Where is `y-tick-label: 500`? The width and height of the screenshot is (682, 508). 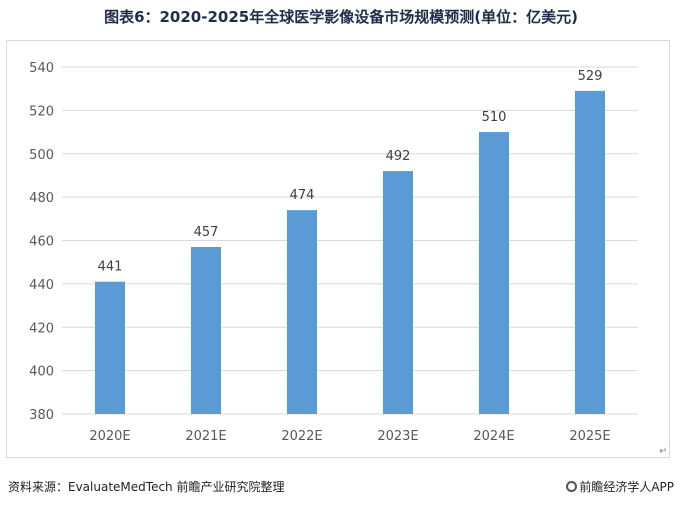
y-tick-label: 500 is located at coordinates (41, 155).